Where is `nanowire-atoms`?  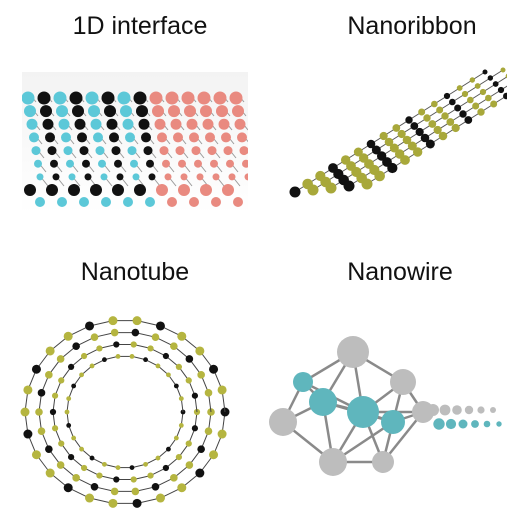
nanowire-atoms is located at coordinates (385, 406).